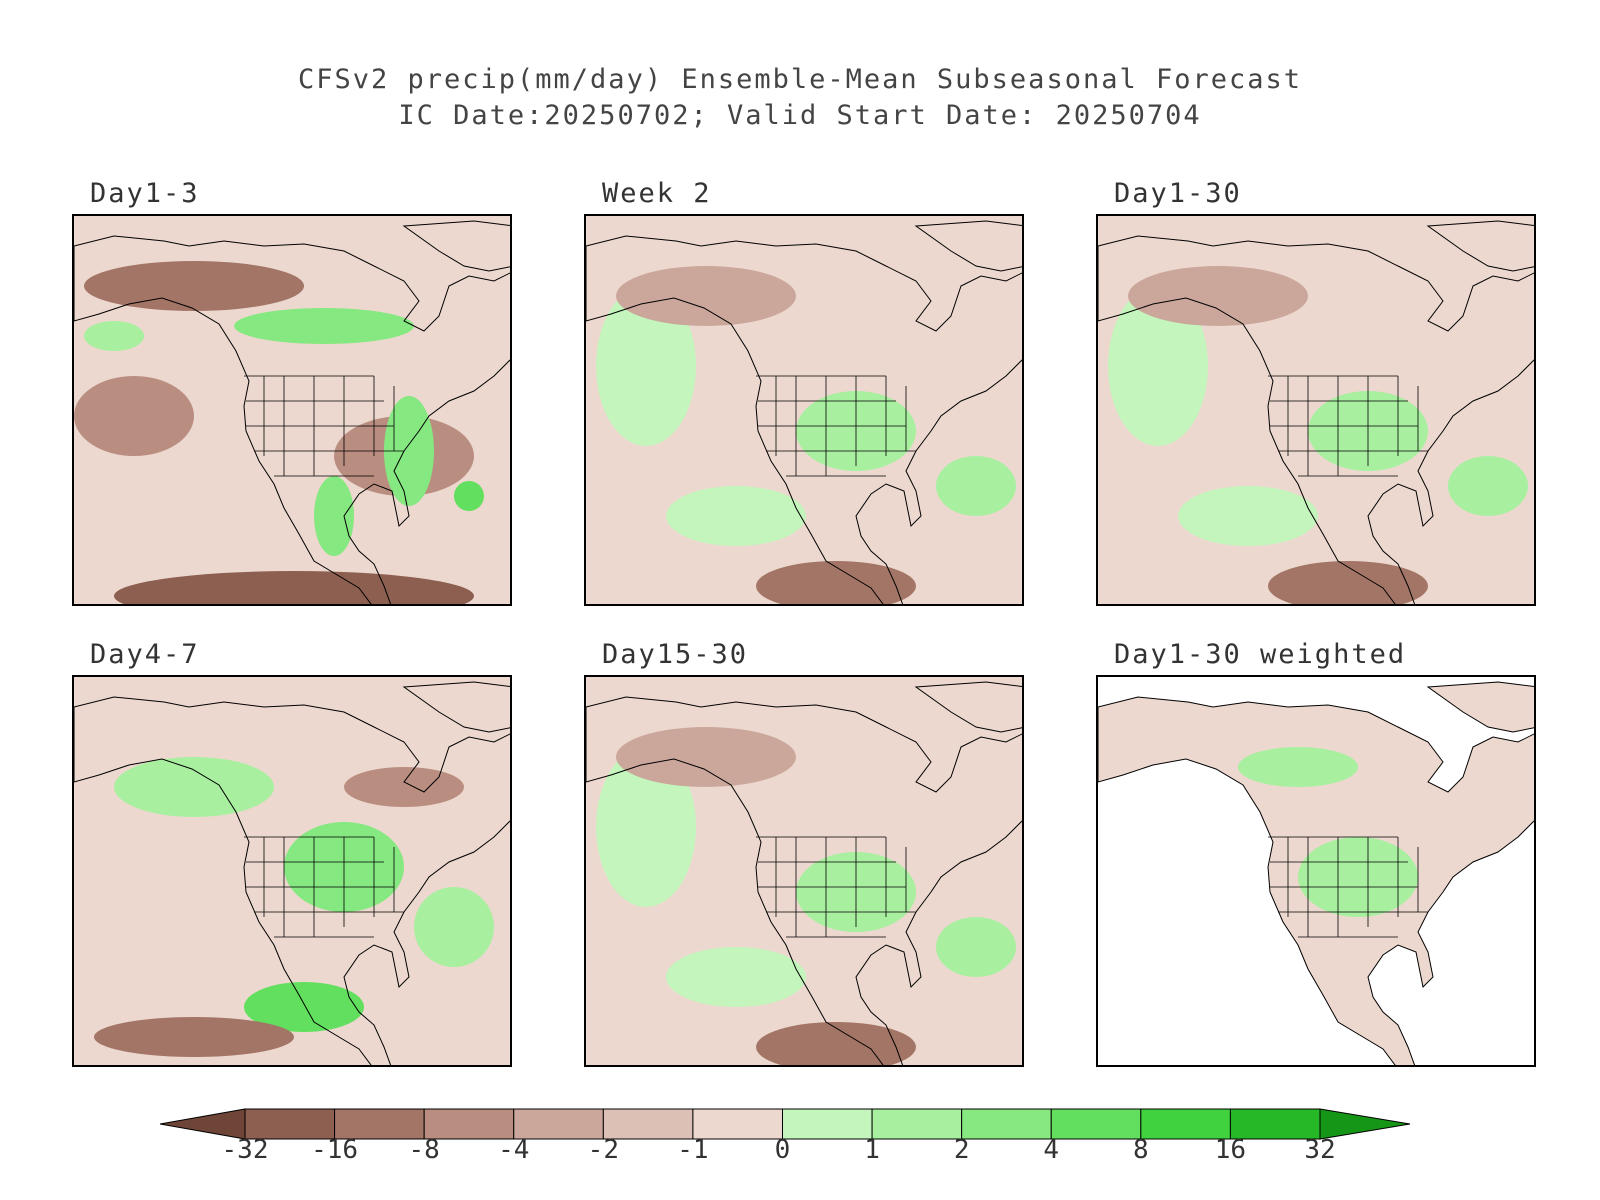 Image resolution: width=1600 pixels, height=1200 pixels. Describe the element at coordinates (782, 1150) in the screenshot. I see `colorbar-tick-label: 0` at that location.